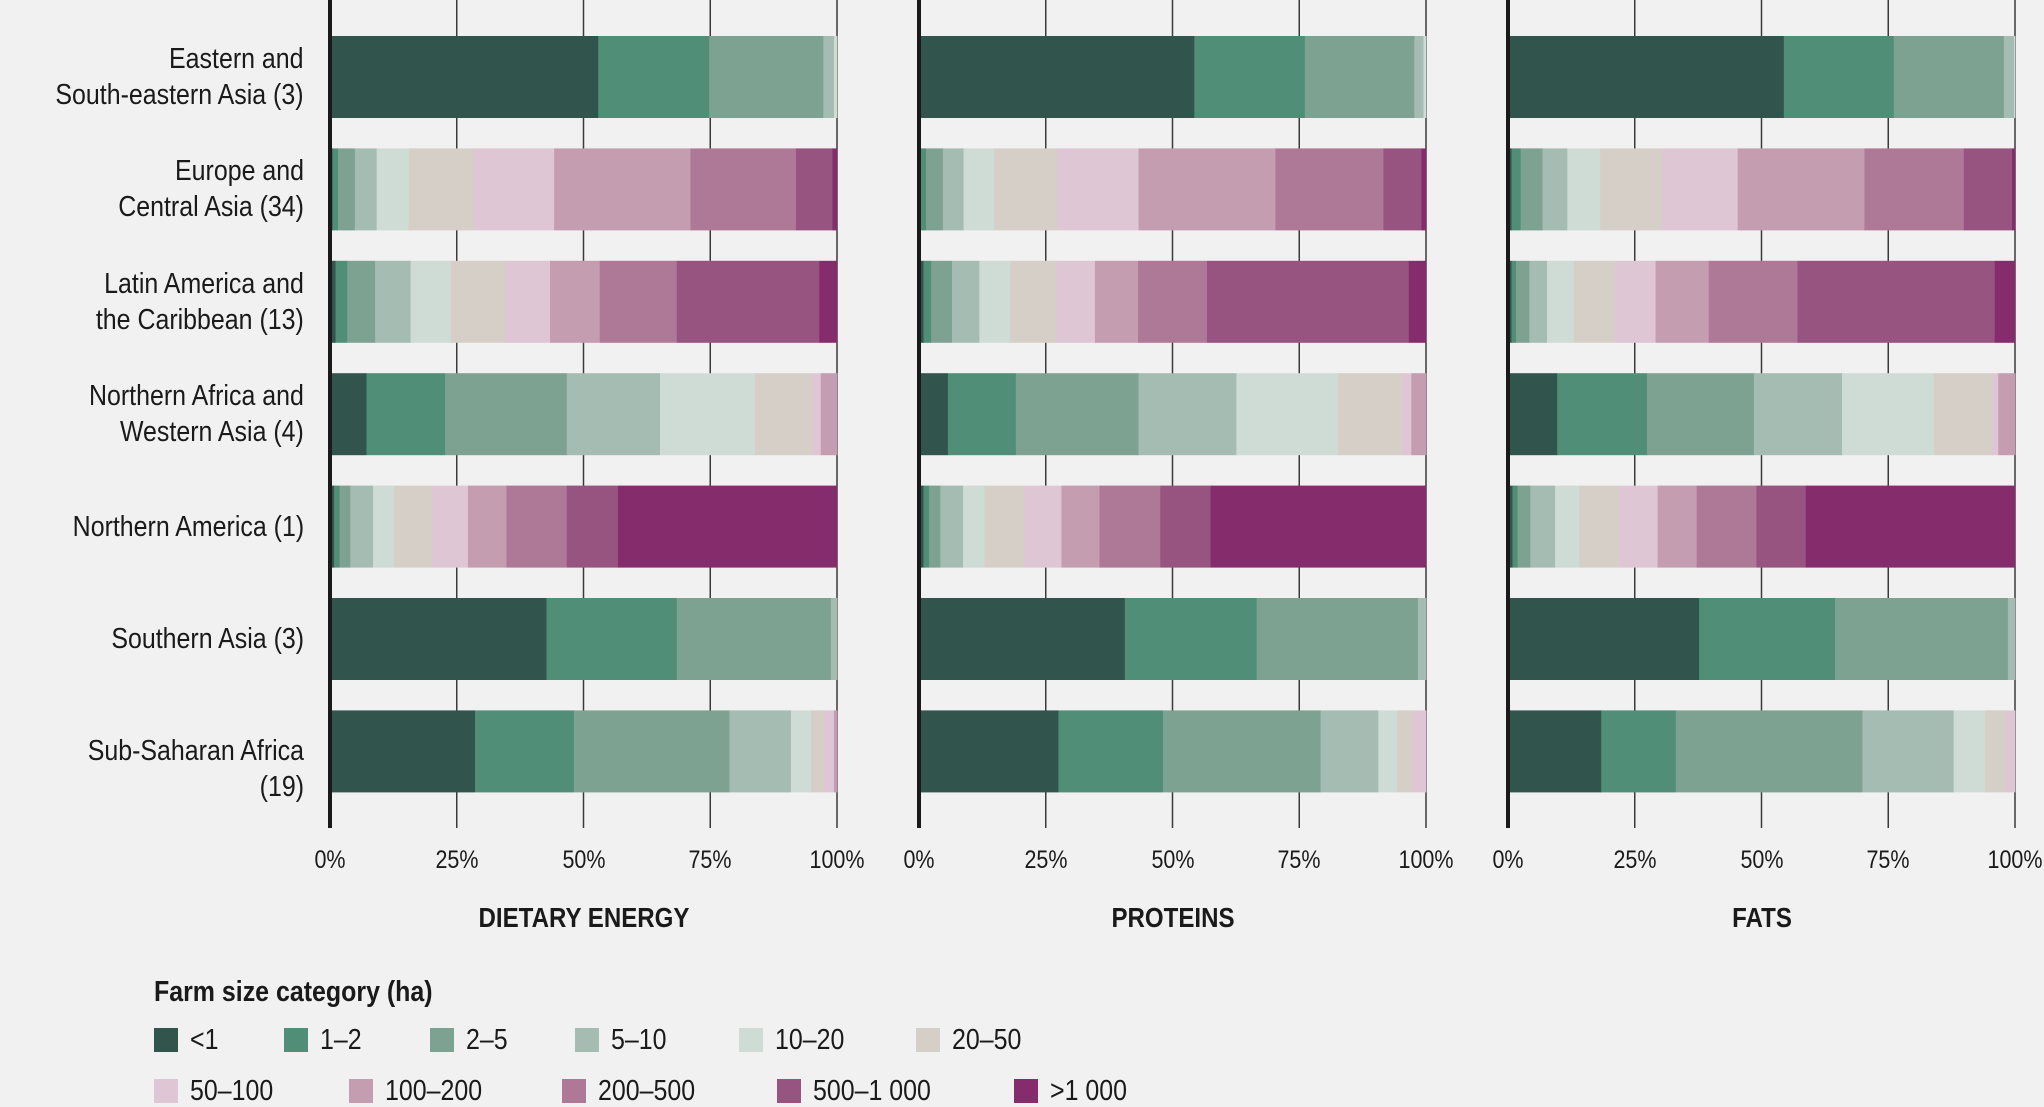 This screenshot has height=1107, width=2044. I want to click on legend-item: 5–10, so click(625, 1040).